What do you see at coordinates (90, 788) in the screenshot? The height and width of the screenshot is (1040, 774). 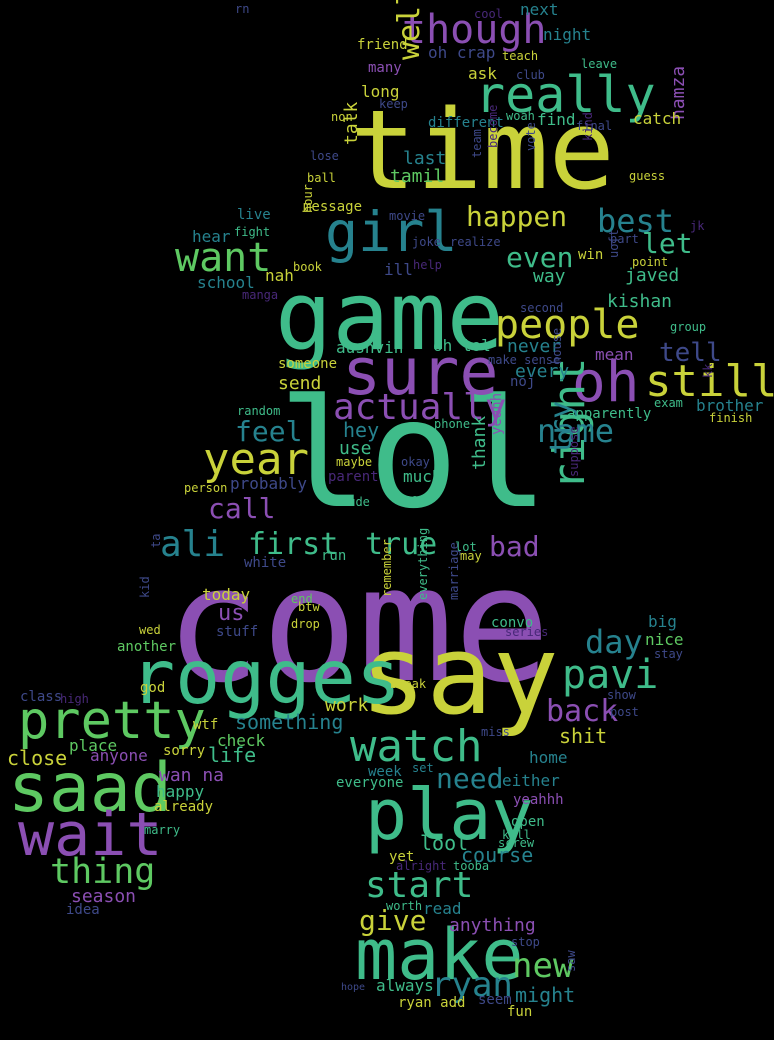 I see `word-saad: saad` at bounding box center [90, 788].